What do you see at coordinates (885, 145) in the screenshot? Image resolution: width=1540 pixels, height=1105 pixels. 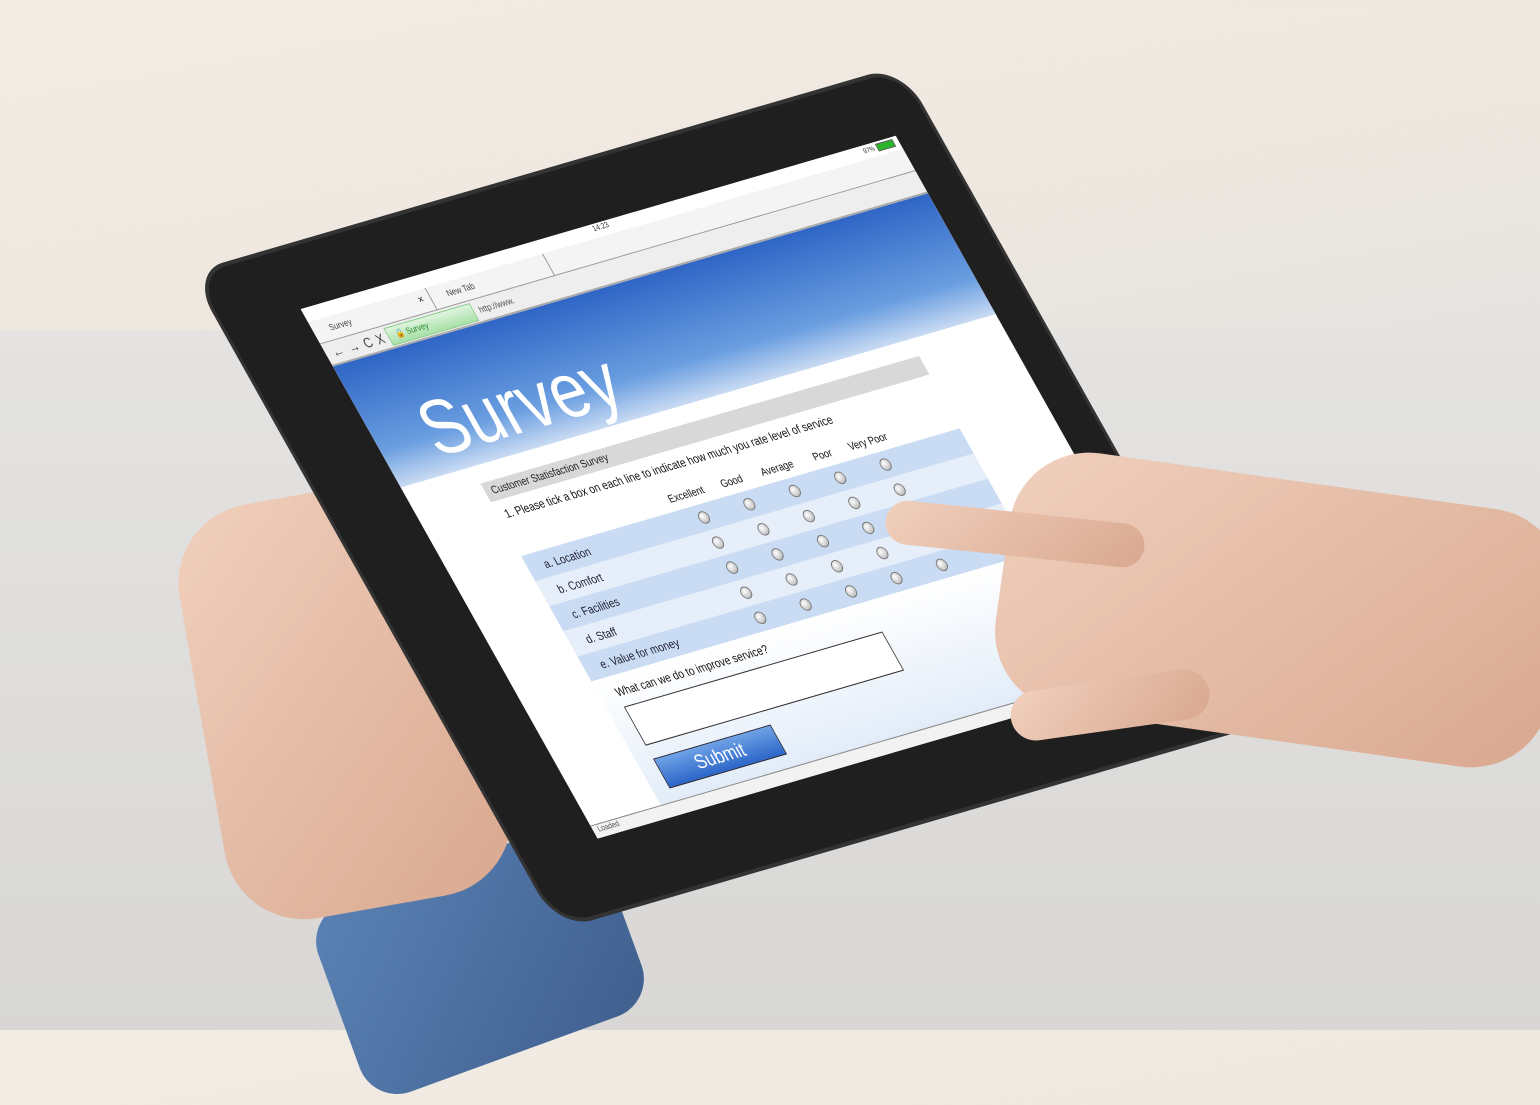 I see `battery-icon` at bounding box center [885, 145].